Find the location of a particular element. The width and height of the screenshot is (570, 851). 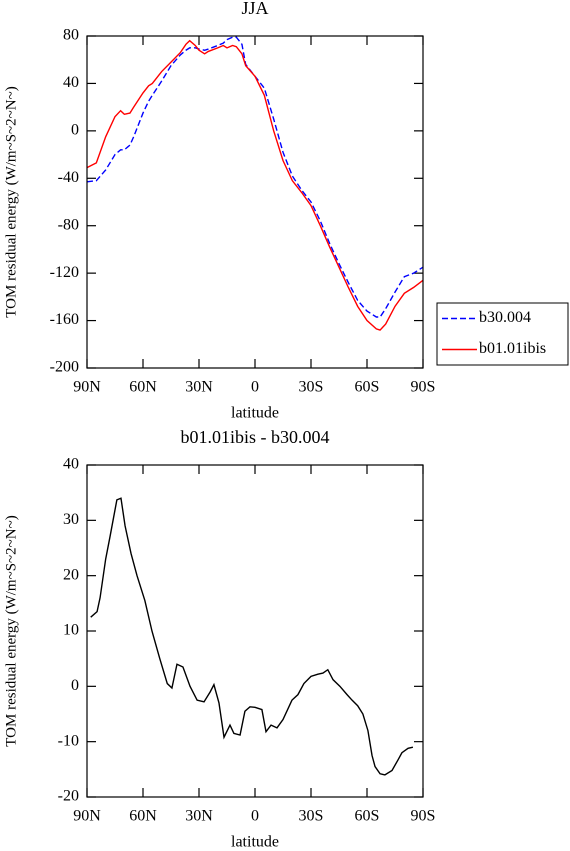

y-tick-label: -200 is located at coordinates (64, 367).